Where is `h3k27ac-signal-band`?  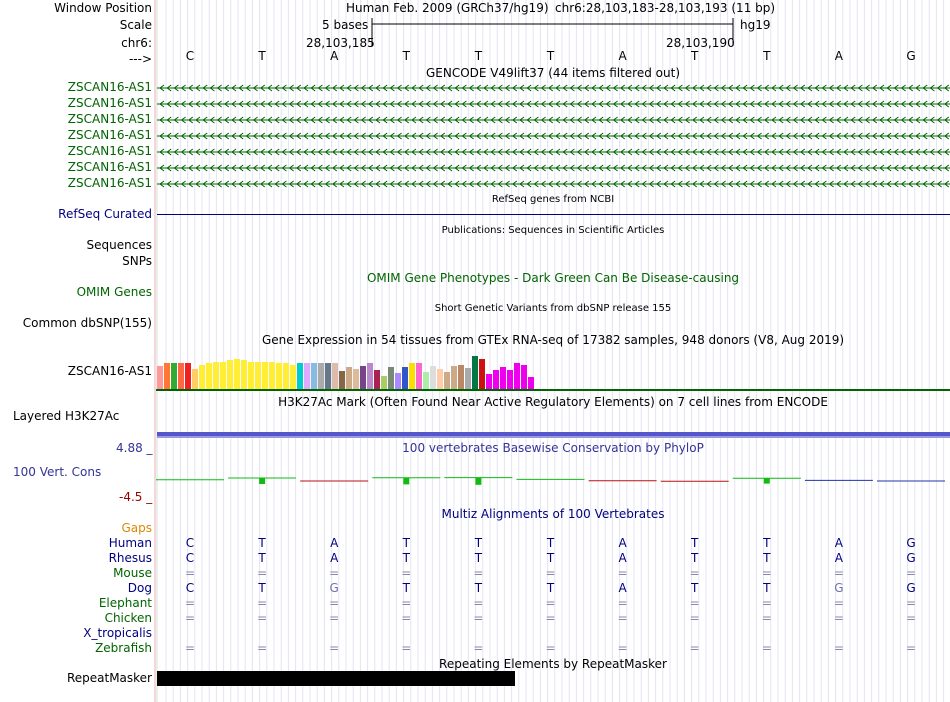 h3k27ac-signal-band is located at coordinates (553, 434).